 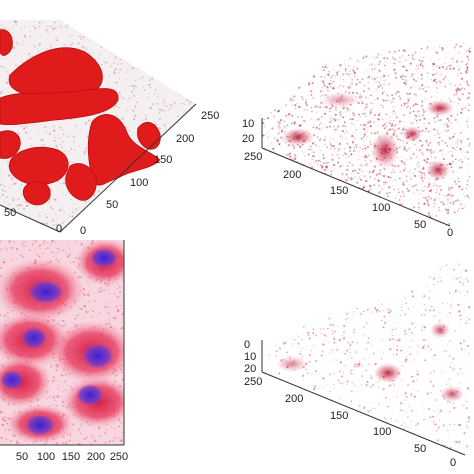 I want to click on tick-label: 20, so click(x=248, y=139).